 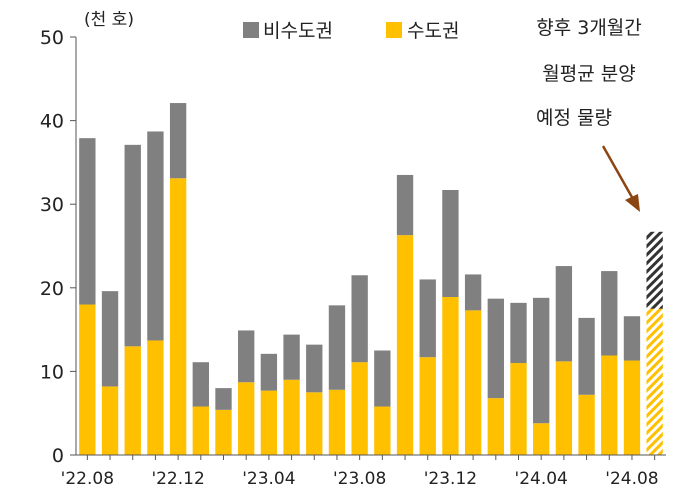 I want to click on bar-capital-projected, so click(x=654, y=381).